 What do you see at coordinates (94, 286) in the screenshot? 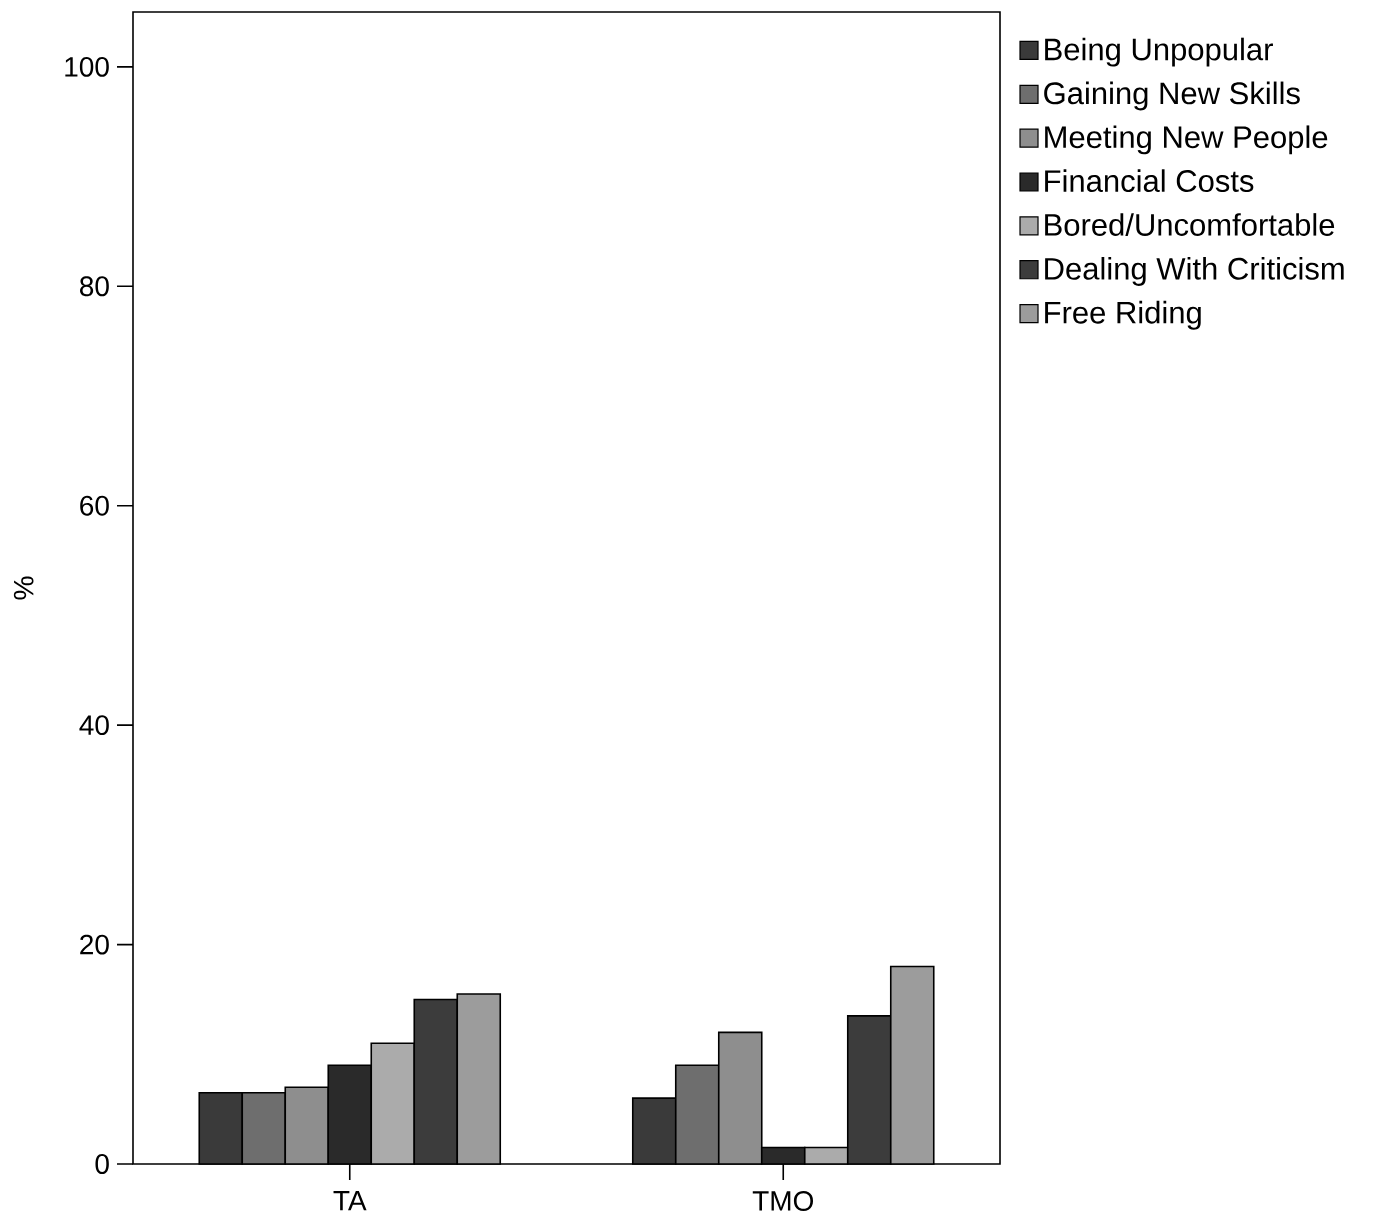
I see `y-tick-label: 80` at bounding box center [94, 286].